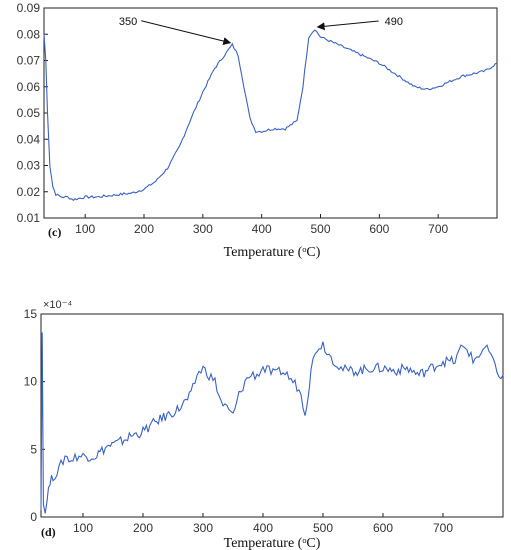 The width and height of the screenshot is (511, 550). I want to click on chart-c-annotations: 350 490, so click(261, 30).